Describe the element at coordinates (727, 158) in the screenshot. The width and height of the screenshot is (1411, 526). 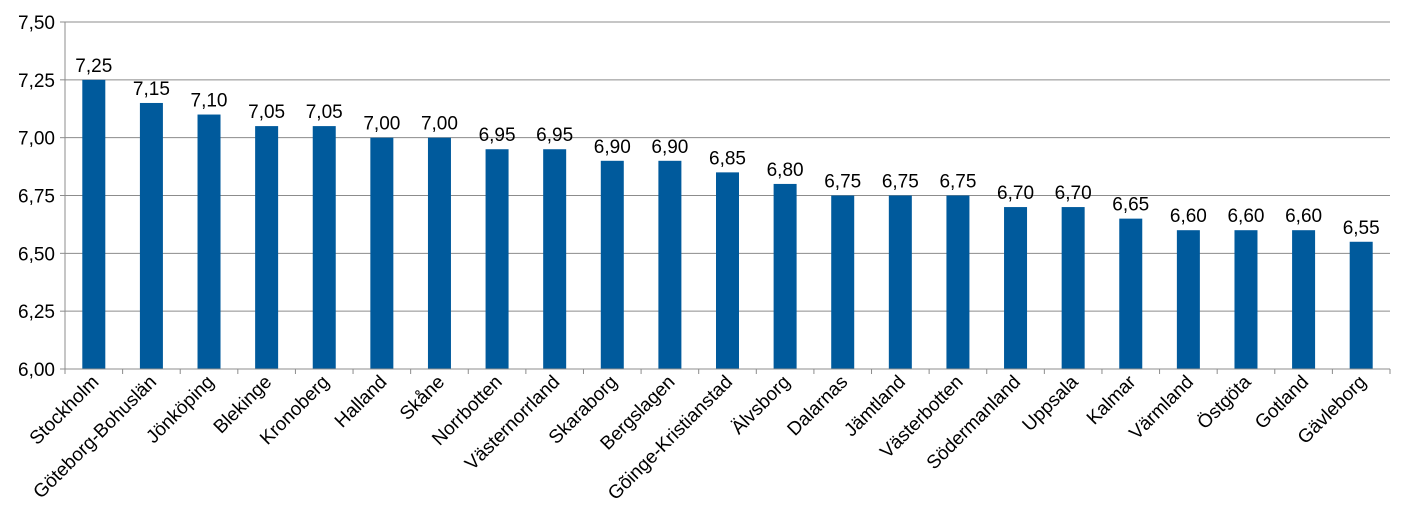
I see `data-label: 6,85` at that location.